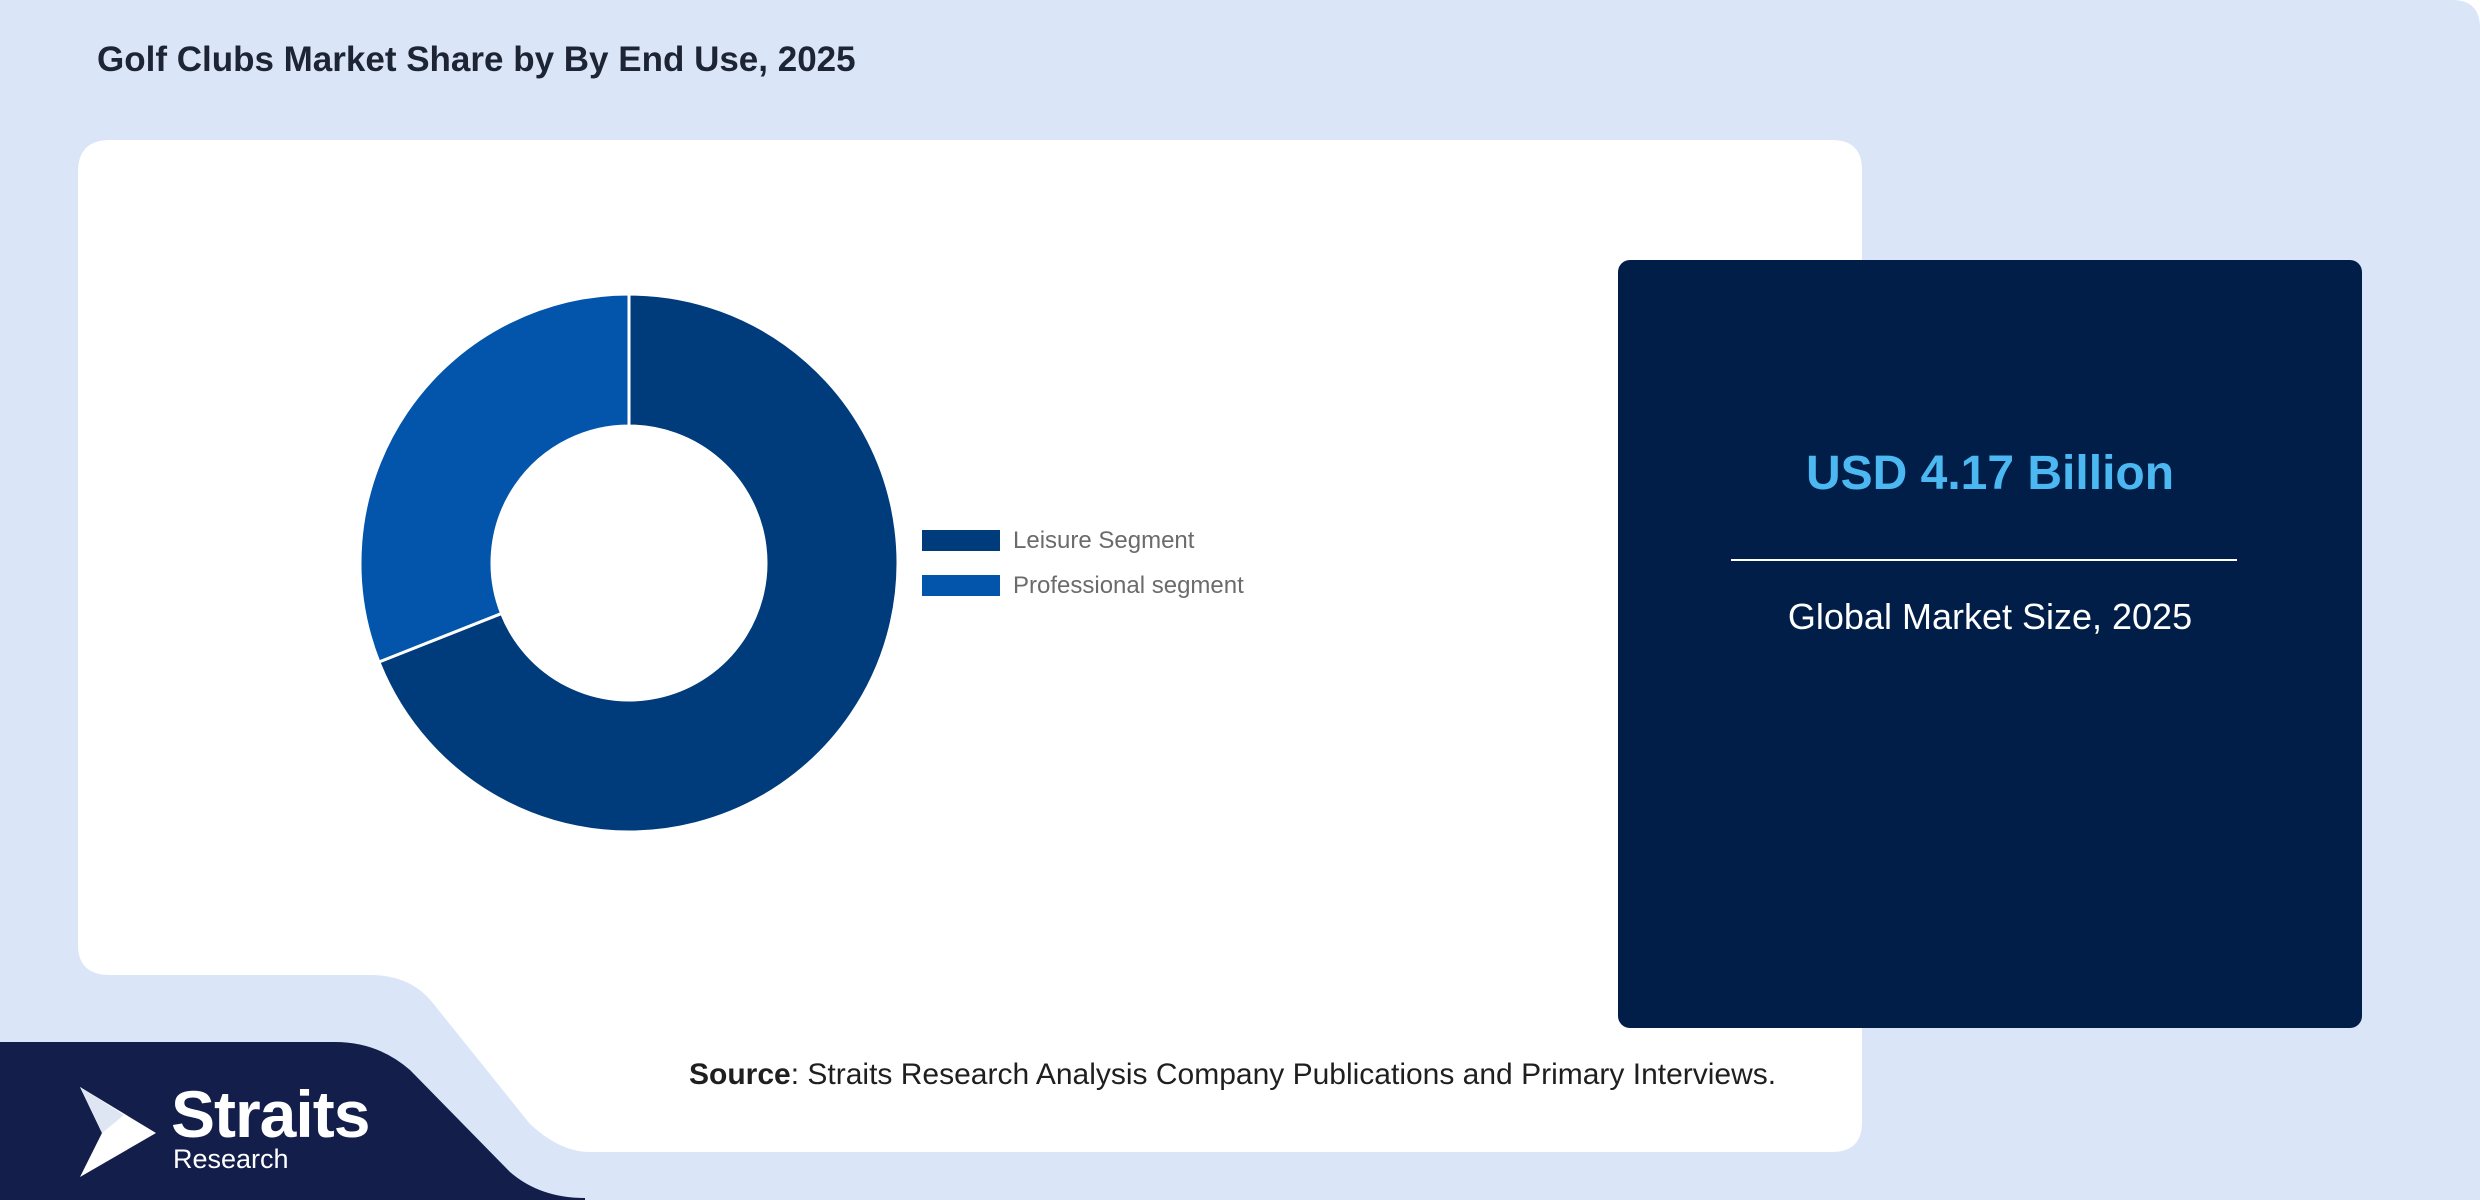 Image resolution: width=2480 pixels, height=1200 pixels. I want to click on market-size-value: USD 4.17 Billion, so click(1990, 473).